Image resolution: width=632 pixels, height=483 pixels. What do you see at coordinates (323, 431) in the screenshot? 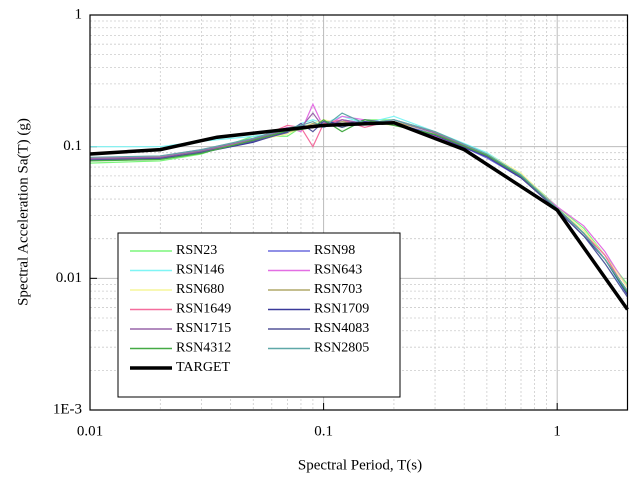
I see `x-tick-label: 0.1` at bounding box center [323, 431].